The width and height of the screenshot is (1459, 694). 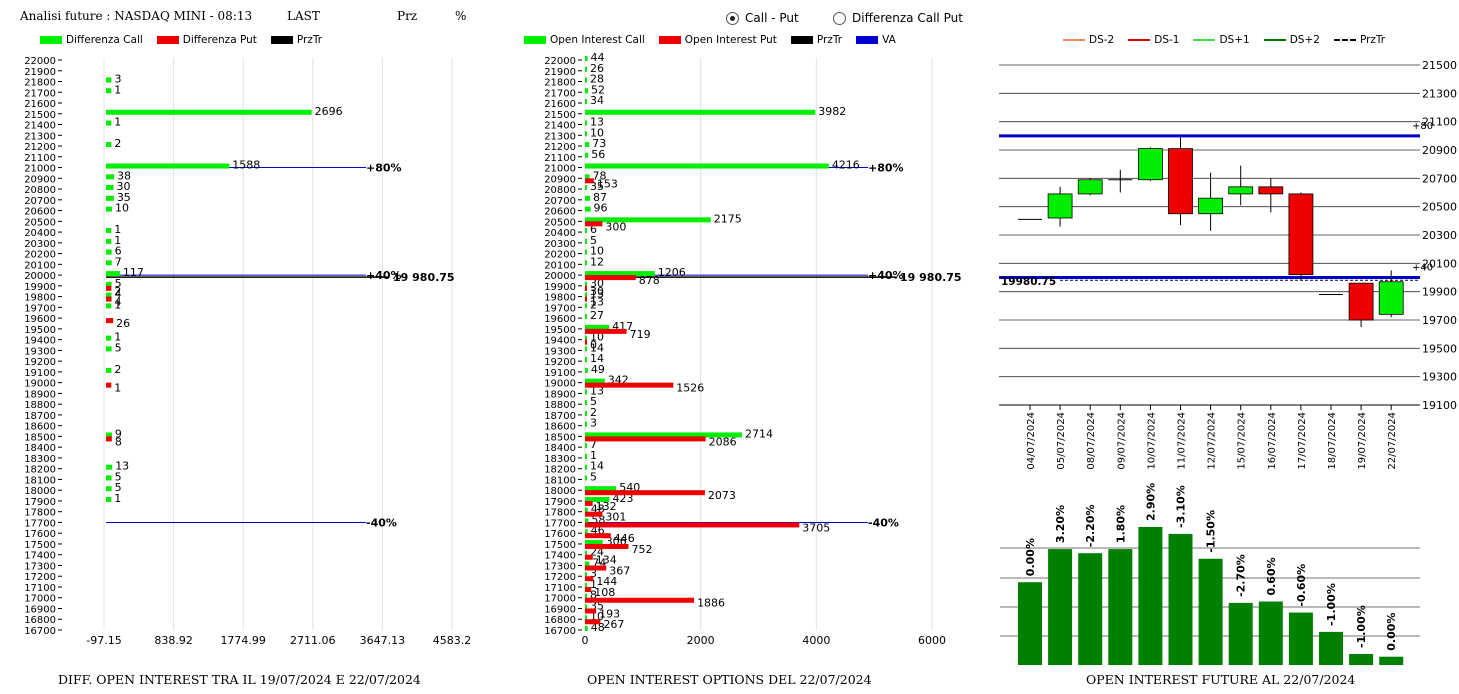 What do you see at coordinates (136, 16) in the screenshot?
I see `page-title: Analisi future : NASDAQ MINI - 08:13` at bounding box center [136, 16].